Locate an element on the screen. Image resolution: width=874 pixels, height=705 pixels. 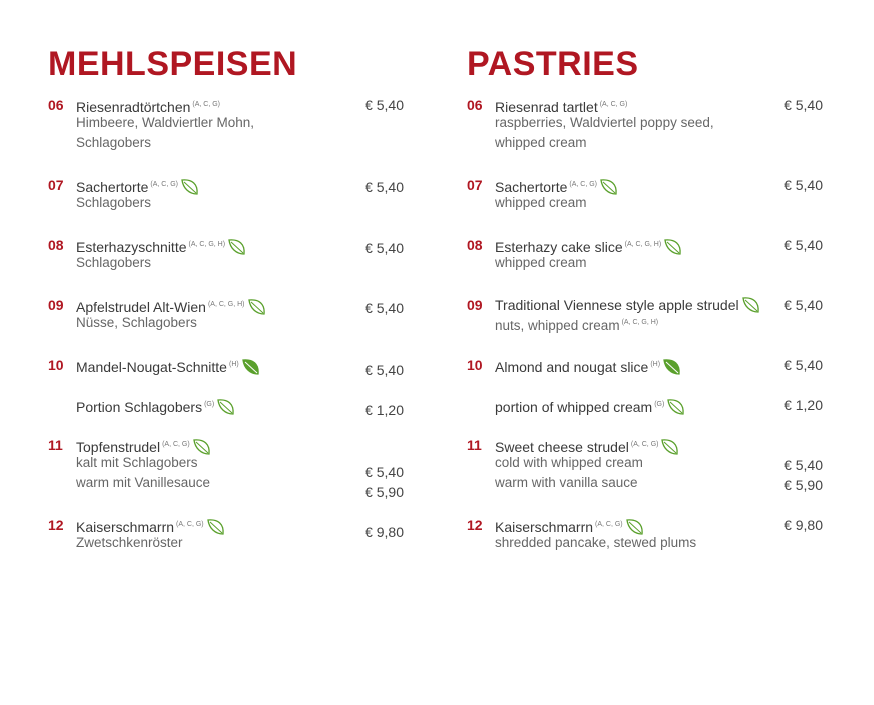
item-description: Zwetschkenröster is located at coordinates (129, 542).